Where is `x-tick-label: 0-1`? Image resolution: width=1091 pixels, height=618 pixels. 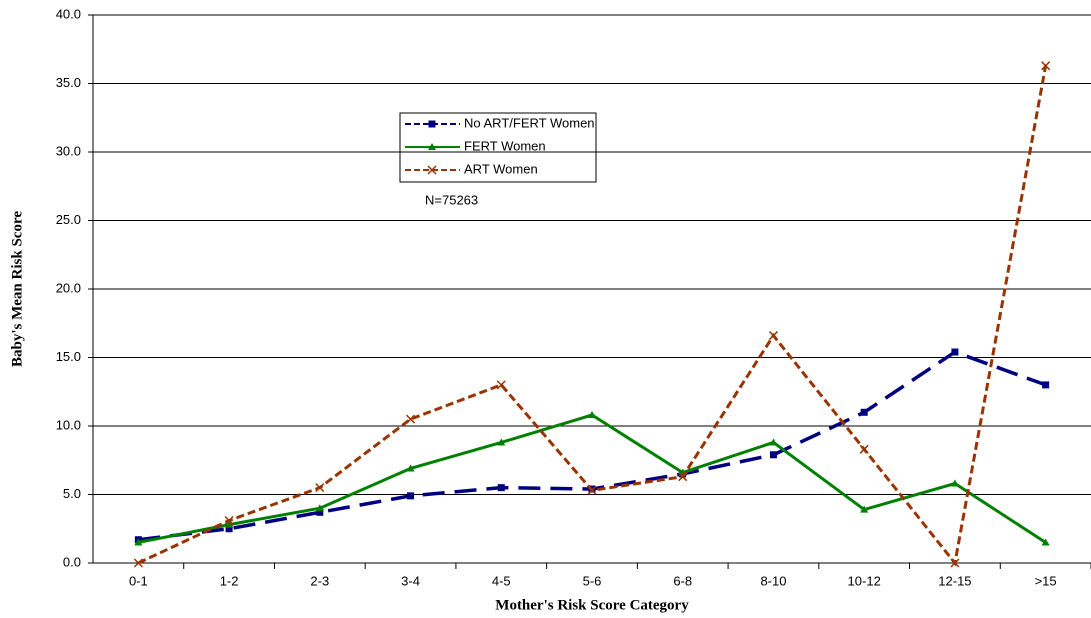 x-tick-label: 0-1 is located at coordinates (138, 580).